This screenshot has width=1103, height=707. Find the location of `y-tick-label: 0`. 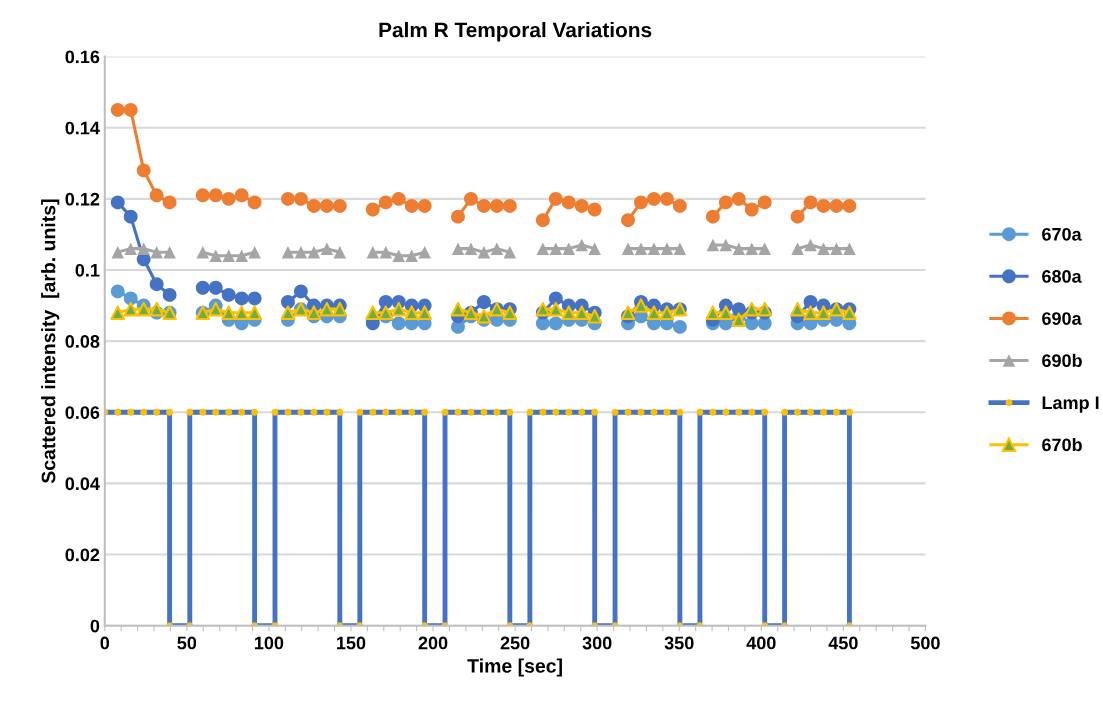

y-tick-label: 0 is located at coordinates (95, 626).